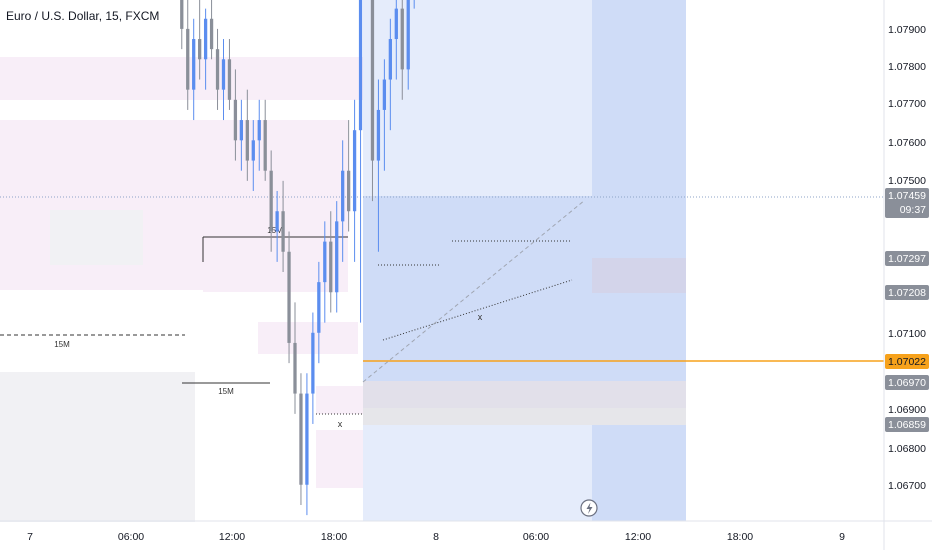  I want to click on price-tag-value: 1.07208, so click(907, 293).